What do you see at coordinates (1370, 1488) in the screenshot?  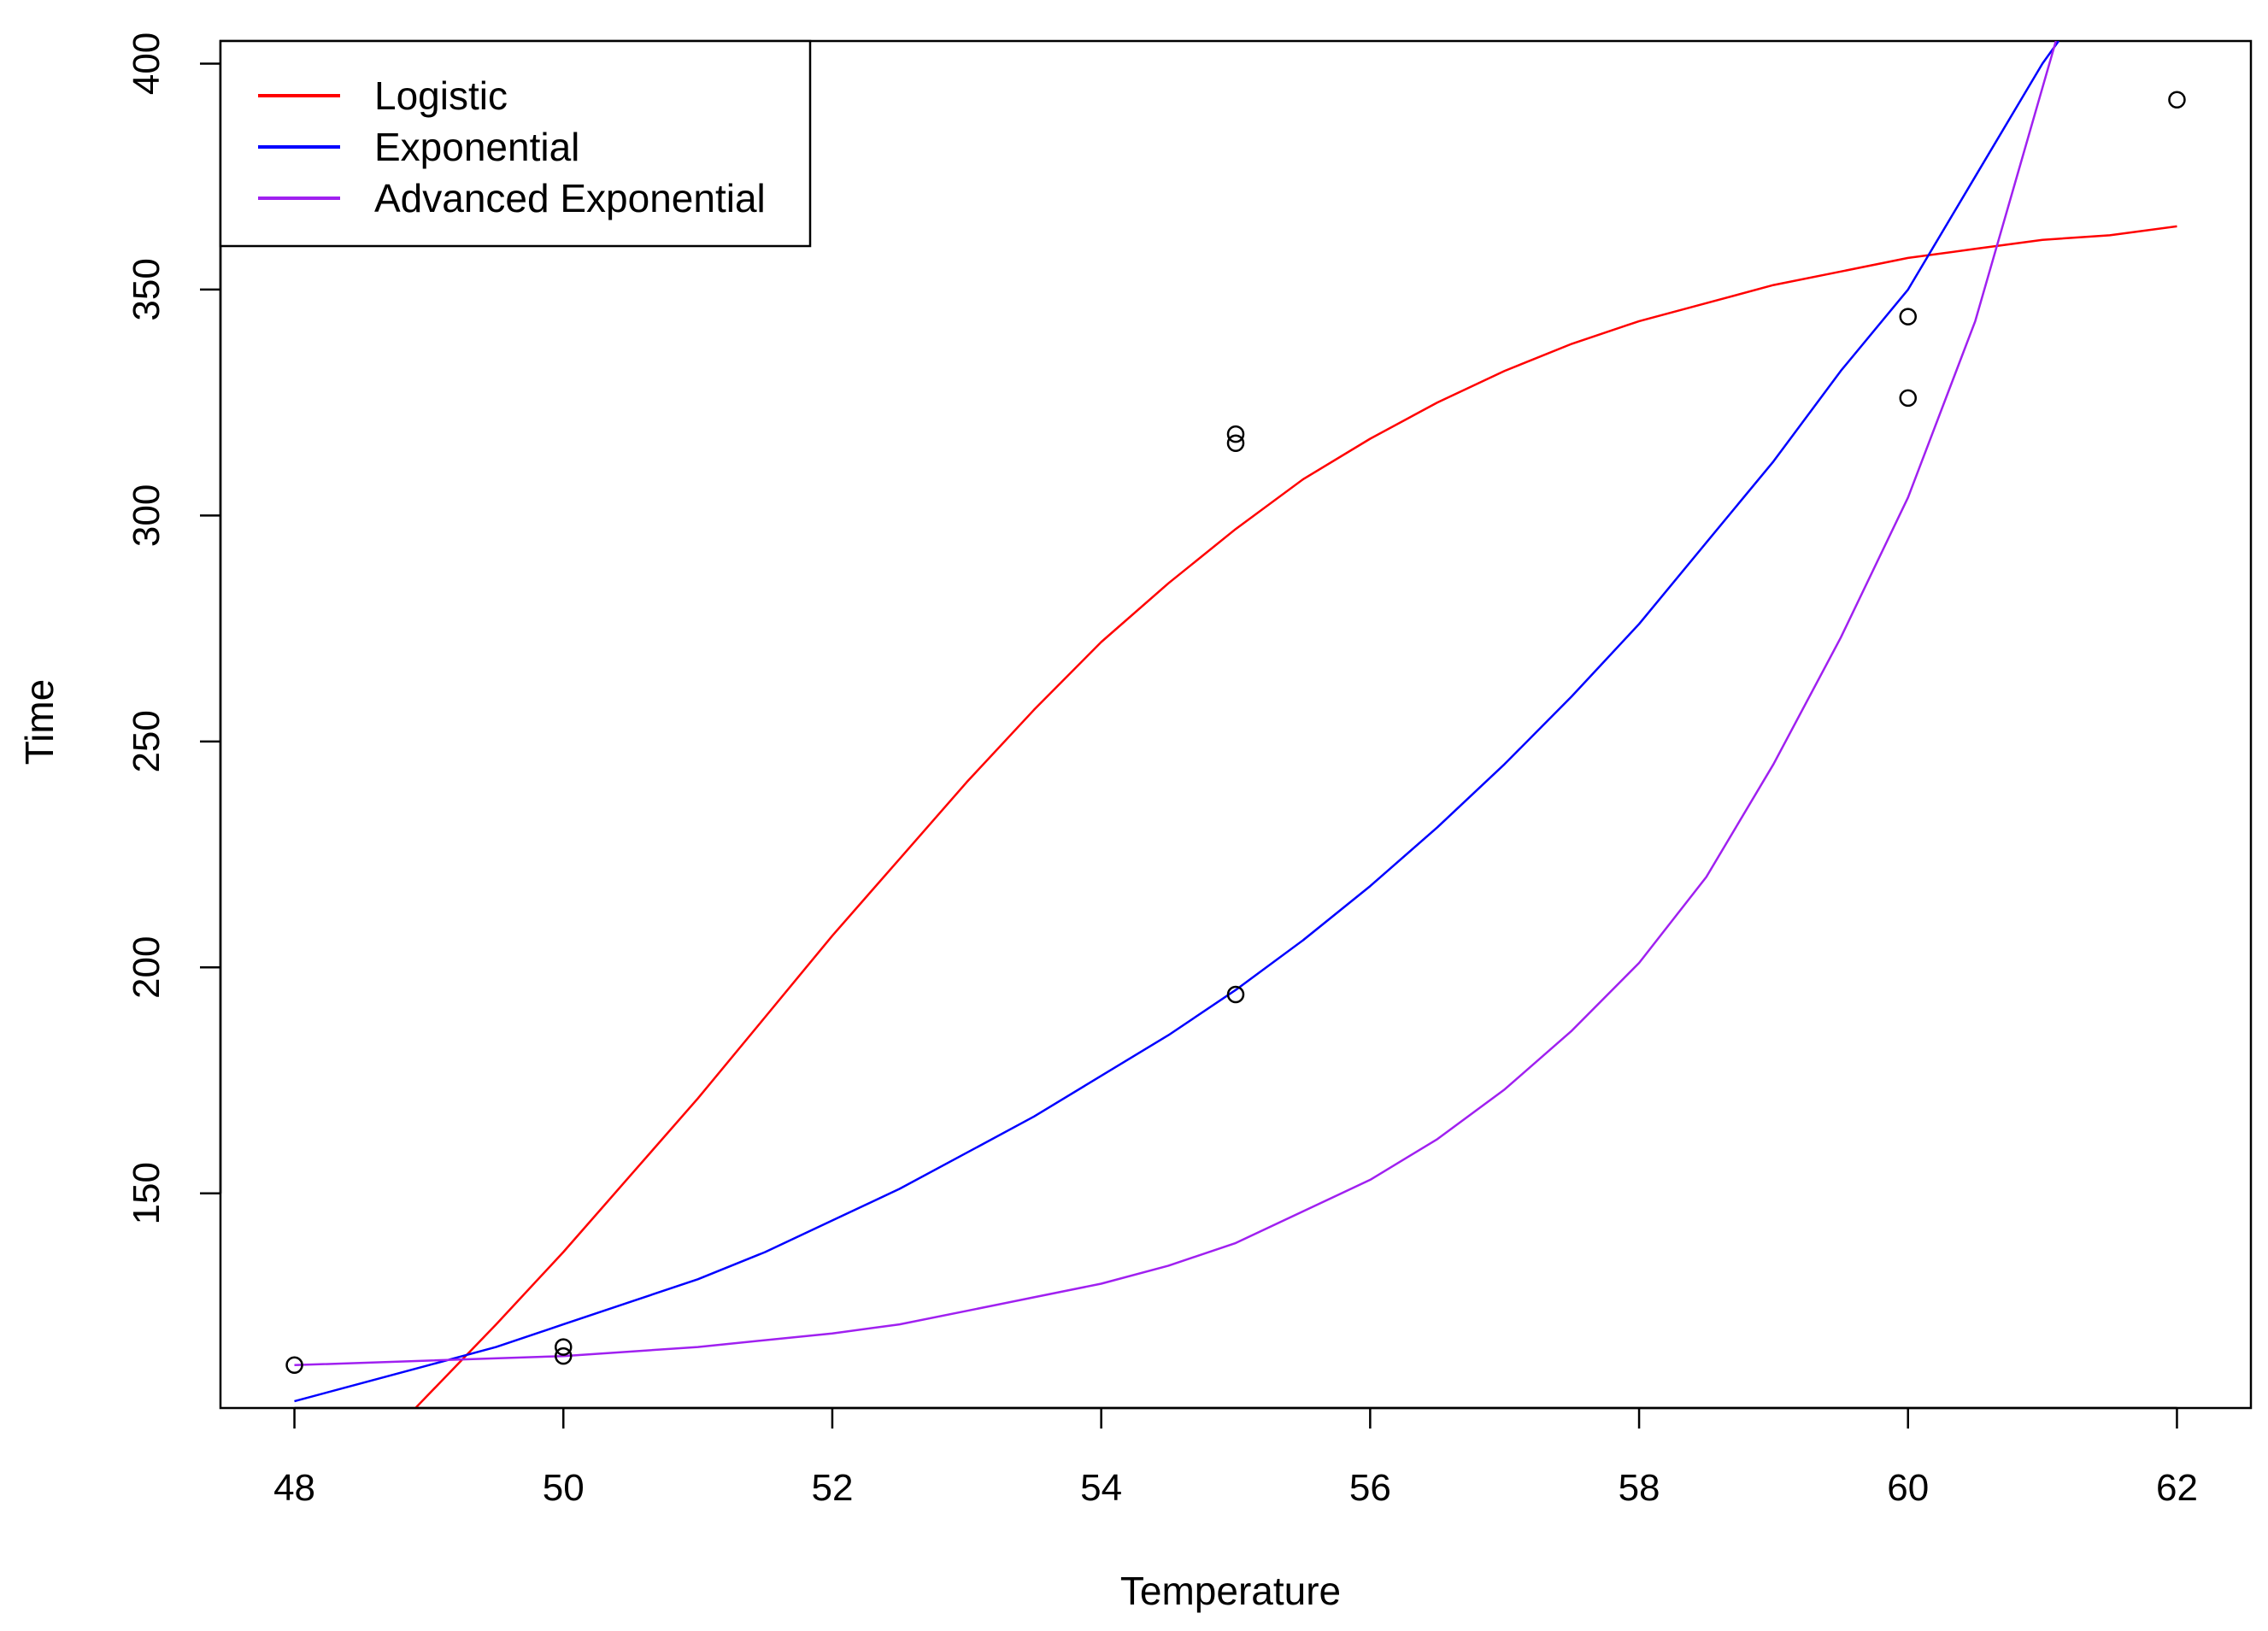 I see `x-tick-label: 56` at bounding box center [1370, 1488].